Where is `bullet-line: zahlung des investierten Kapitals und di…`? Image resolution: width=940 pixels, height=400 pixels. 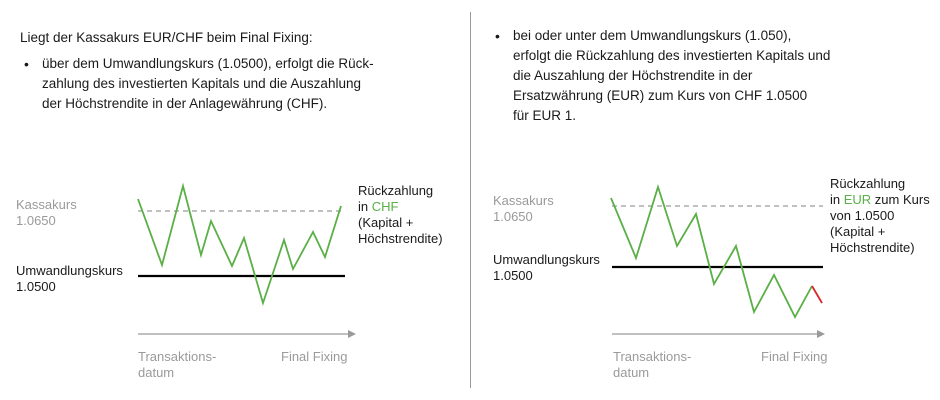
bullet-line: zahlung des investierten Kapitals und di… is located at coordinates (201, 83).